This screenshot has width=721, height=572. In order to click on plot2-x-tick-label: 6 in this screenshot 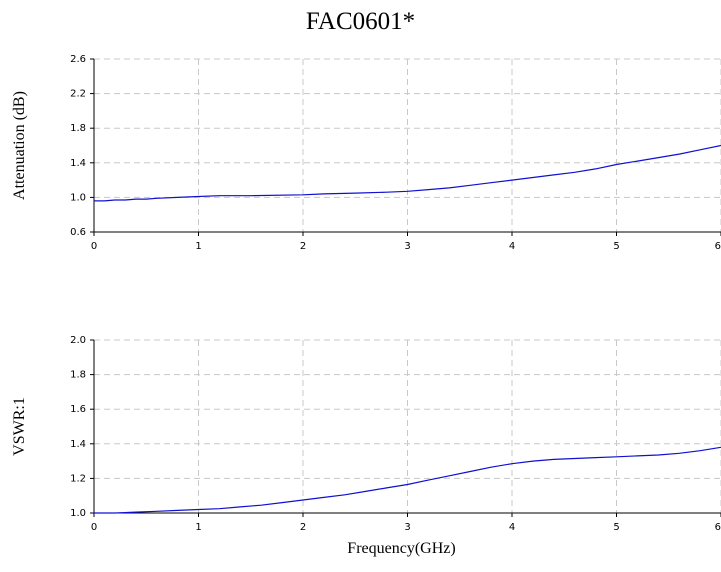, I will do `click(718, 527)`.